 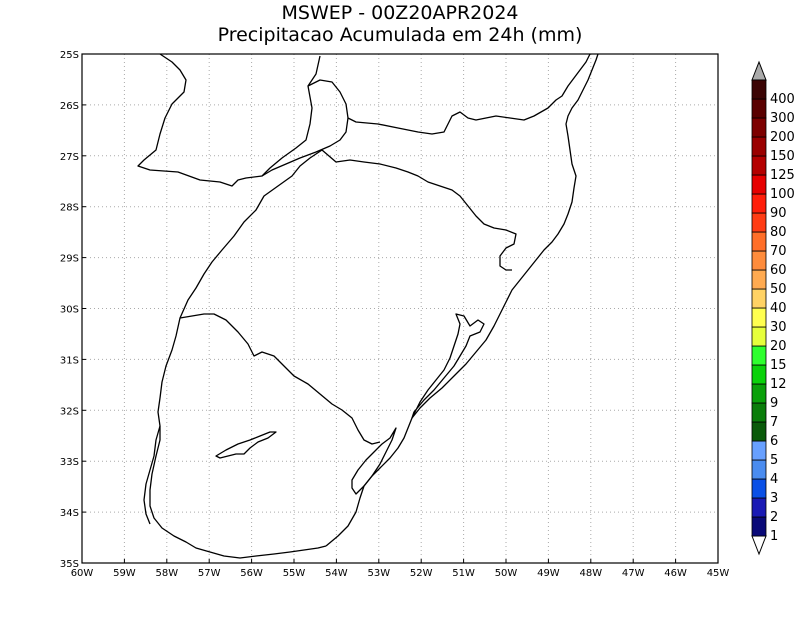 I want to click on rio-negro-reservoir, so click(x=246, y=445).